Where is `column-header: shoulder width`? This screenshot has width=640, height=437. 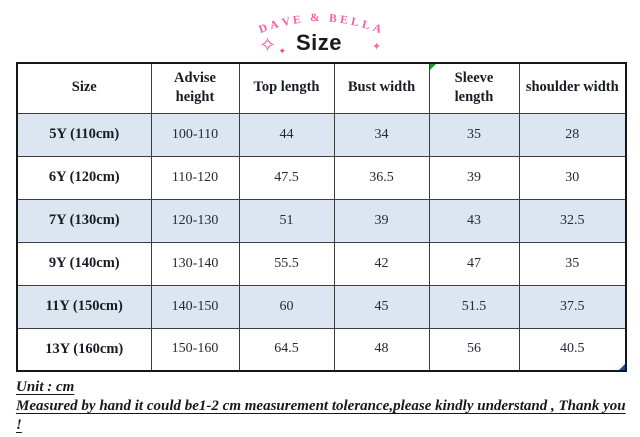 column-header: shoulder width is located at coordinates (572, 88).